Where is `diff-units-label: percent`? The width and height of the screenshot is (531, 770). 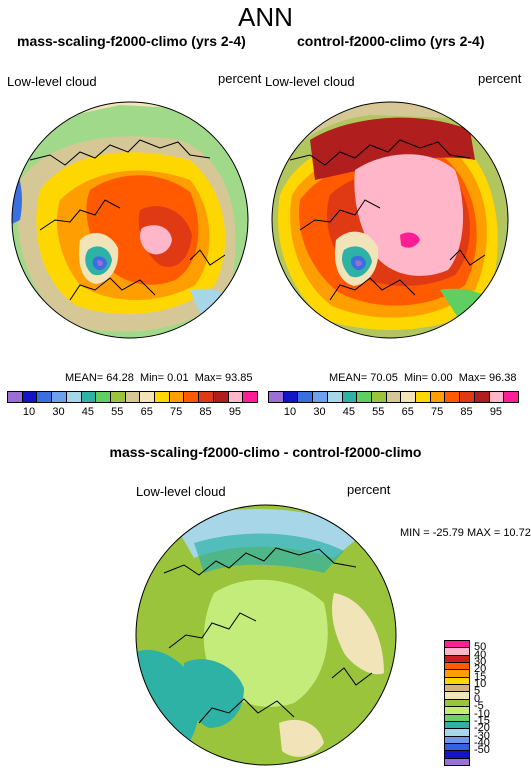
diff-units-label: percent is located at coordinates (369, 489).